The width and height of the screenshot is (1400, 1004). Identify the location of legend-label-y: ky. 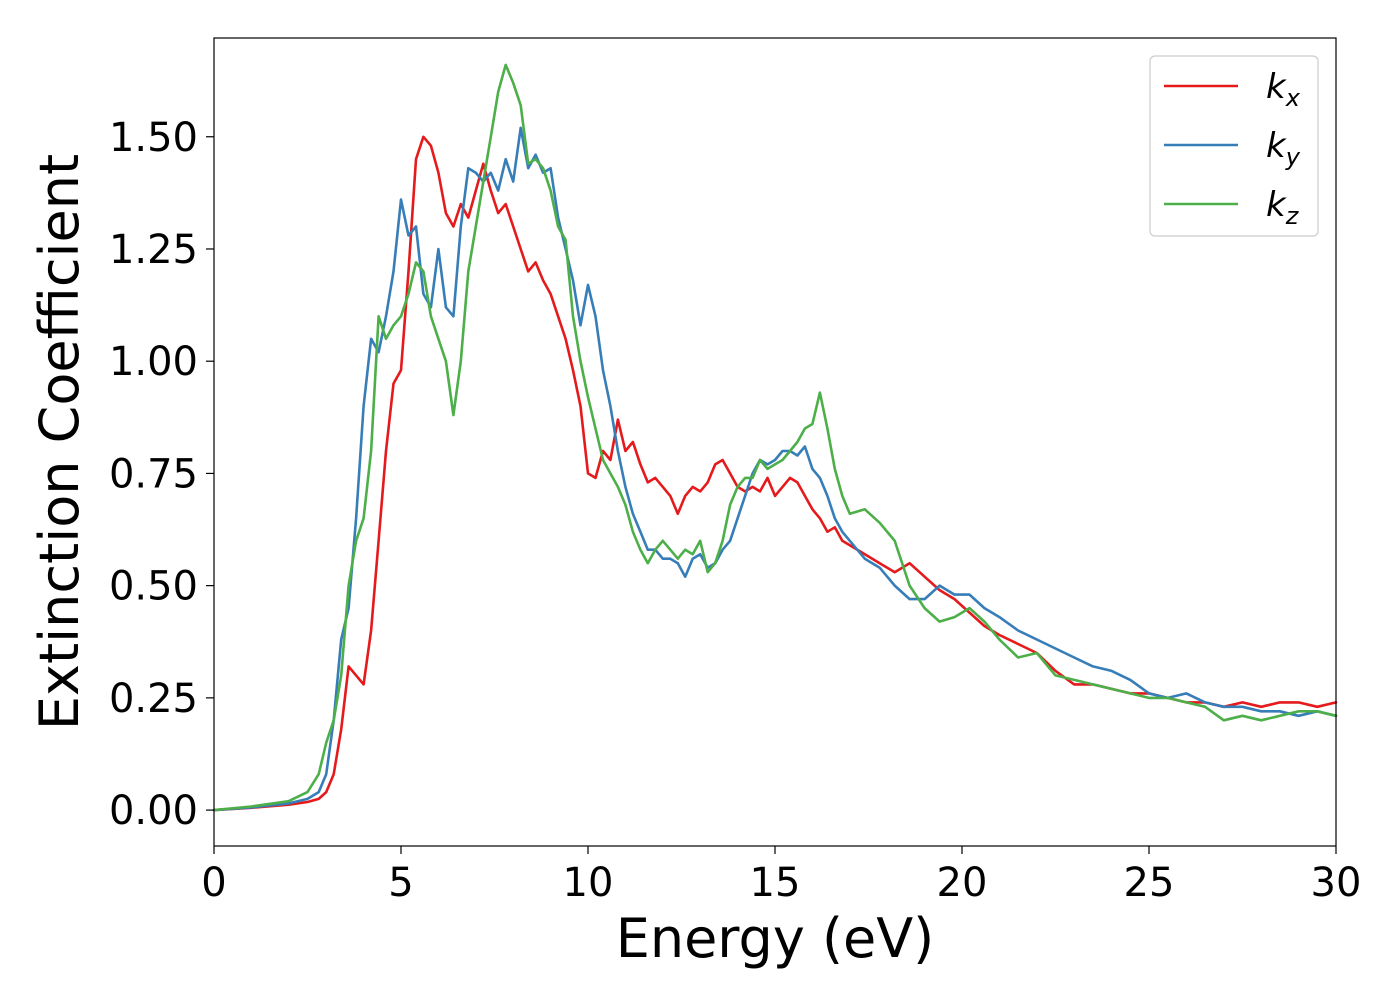
(1283, 148).